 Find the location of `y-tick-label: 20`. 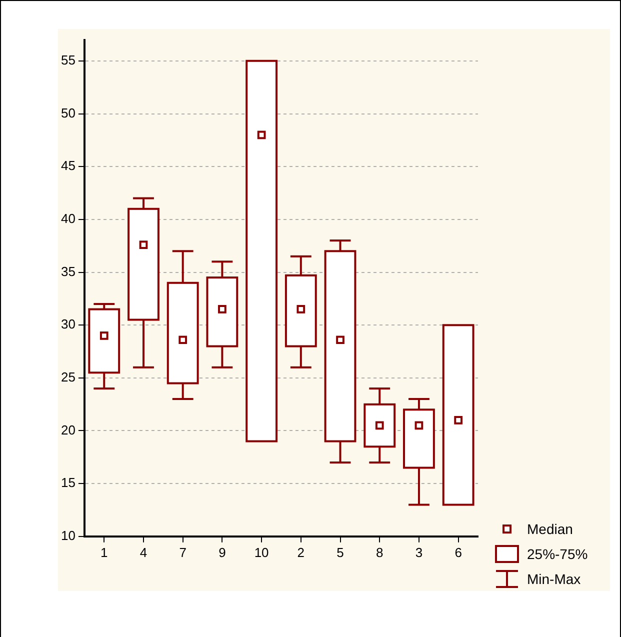

y-tick-label: 20 is located at coordinates (68, 430).